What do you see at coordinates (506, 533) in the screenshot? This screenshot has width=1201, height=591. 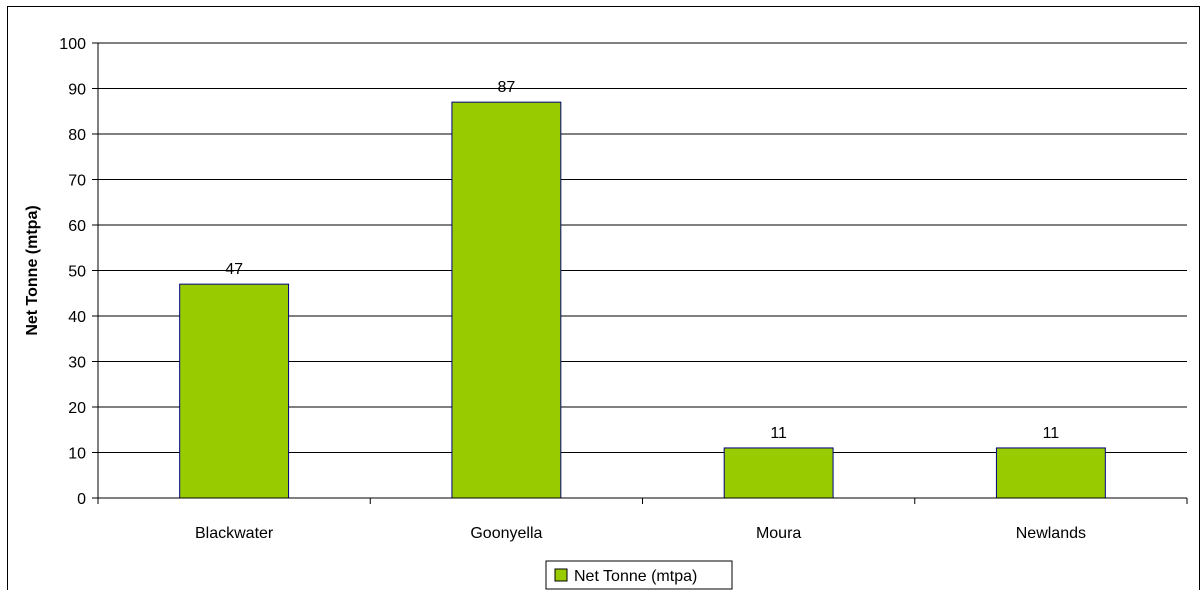 I see `x-tick-label: Goonyella` at bounding box center [506, 533].